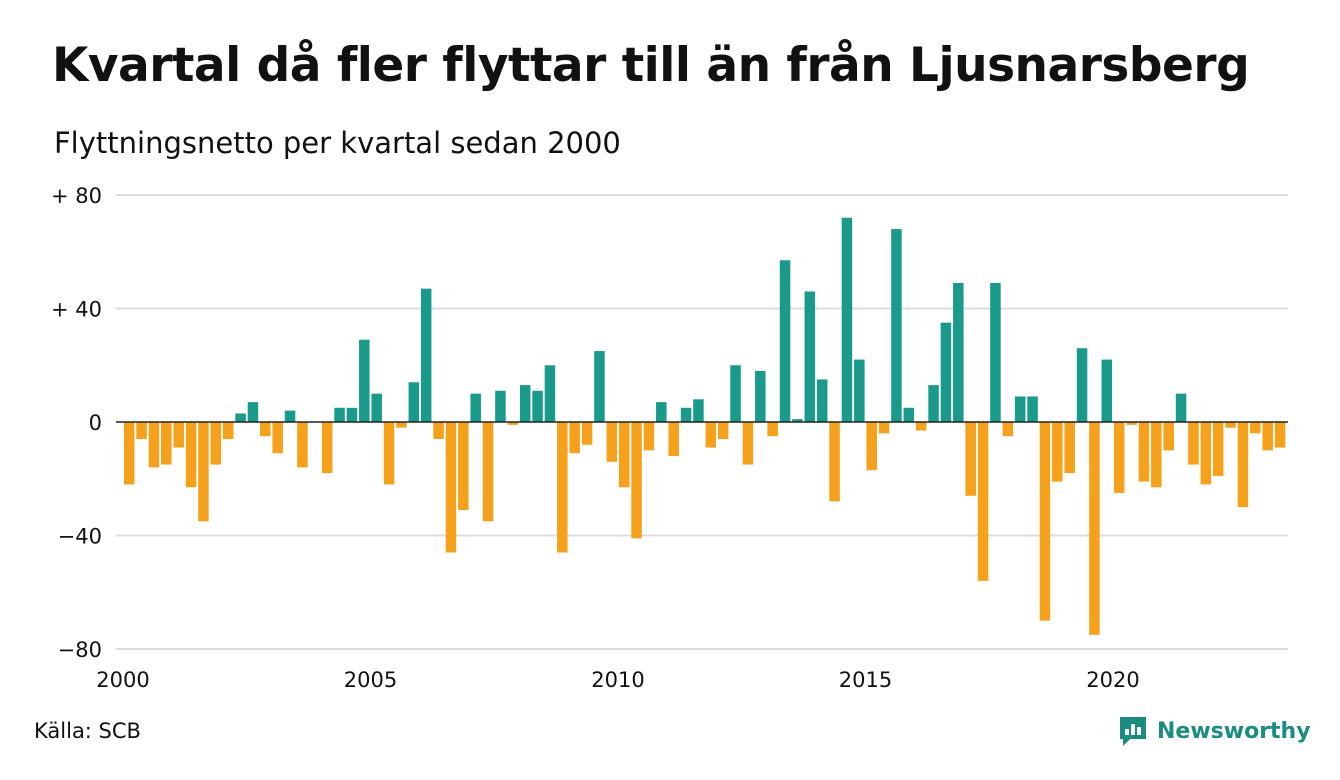 Image resolution: width=1340 pixels, height=780 pixels. What do you see at coordinates (617, 680) in the screenshot?
I see `x-tick-label: 2010` at bounding box center [617, 680].